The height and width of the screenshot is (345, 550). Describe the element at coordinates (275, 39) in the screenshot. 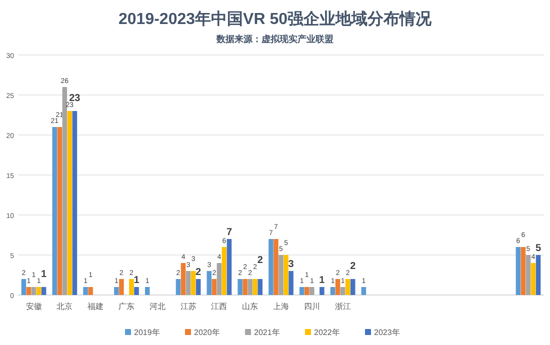

I see `chart-subtitle: 数据来源：虚拟现实产业联盟` at that location.